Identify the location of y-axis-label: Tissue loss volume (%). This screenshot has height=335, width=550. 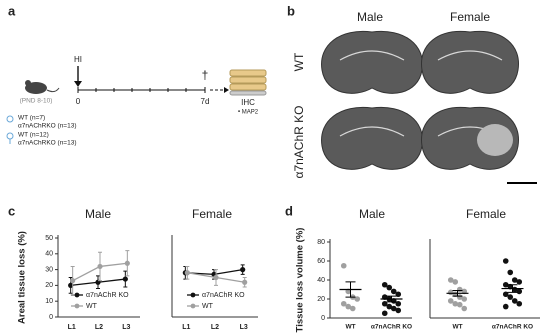
(300, 280).